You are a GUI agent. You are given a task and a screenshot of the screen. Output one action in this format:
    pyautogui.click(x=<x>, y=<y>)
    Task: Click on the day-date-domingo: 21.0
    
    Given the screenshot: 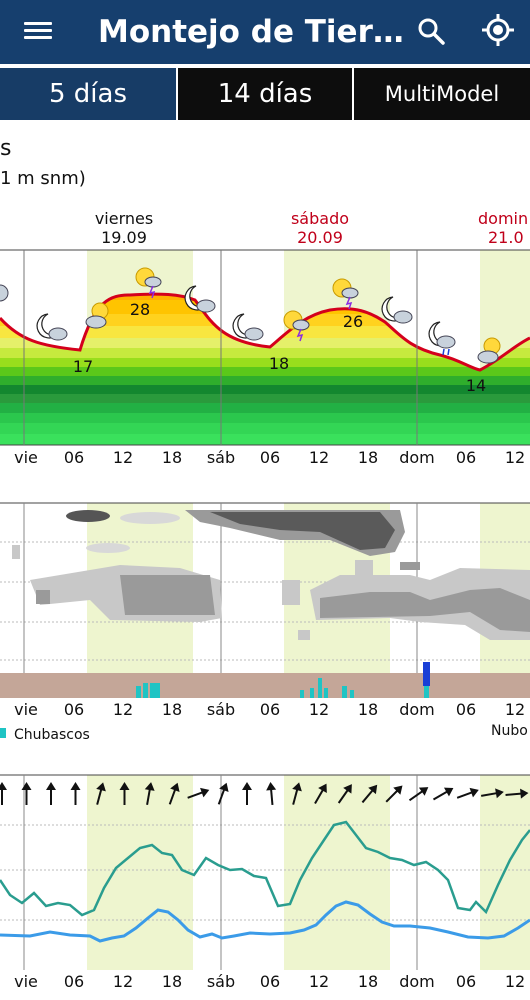 What is the action you would take?
    pyautogui.click(x=506, y=237)
    